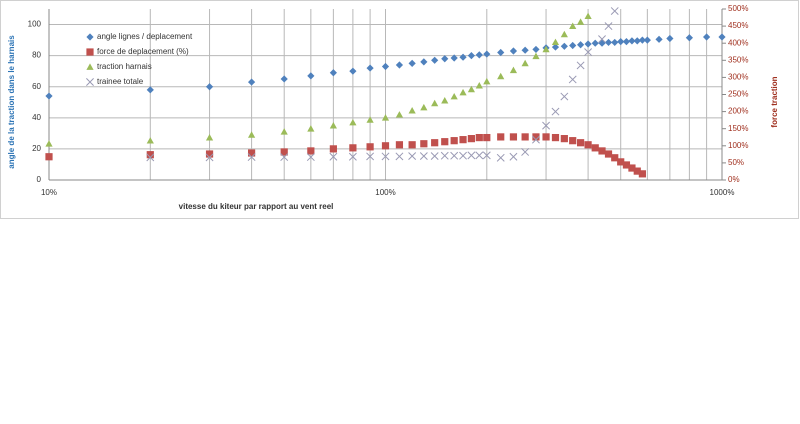 The width and height of the screenshot is (800, 424). What do you see at coordinates (738, 8) in the screenshot?
I see `y2-tick-label: 500%` at bounding box center [738, 8].